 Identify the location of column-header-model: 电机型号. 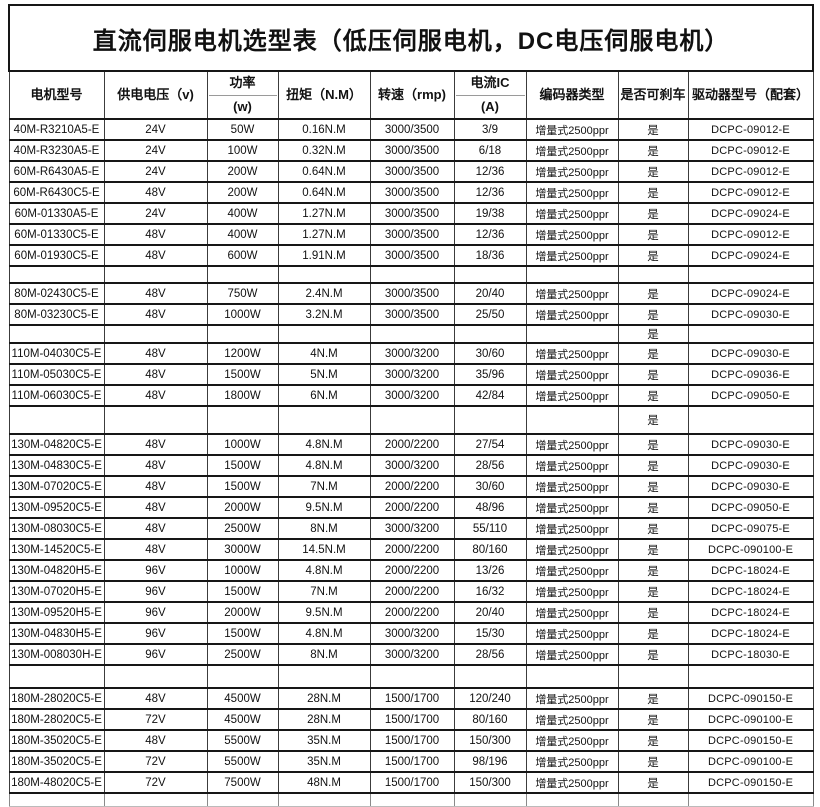
(56, 95).